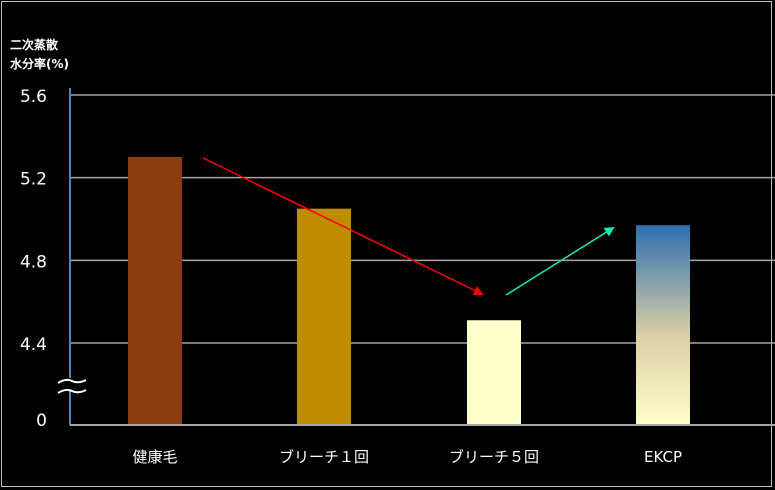 Image resolution: width=775 pixels, height=490 pixels. Describe the element at coordinates (39, 55) in the screenshot. I see `y-axis-label: 二次蒸散 水分率(%)` at that location.